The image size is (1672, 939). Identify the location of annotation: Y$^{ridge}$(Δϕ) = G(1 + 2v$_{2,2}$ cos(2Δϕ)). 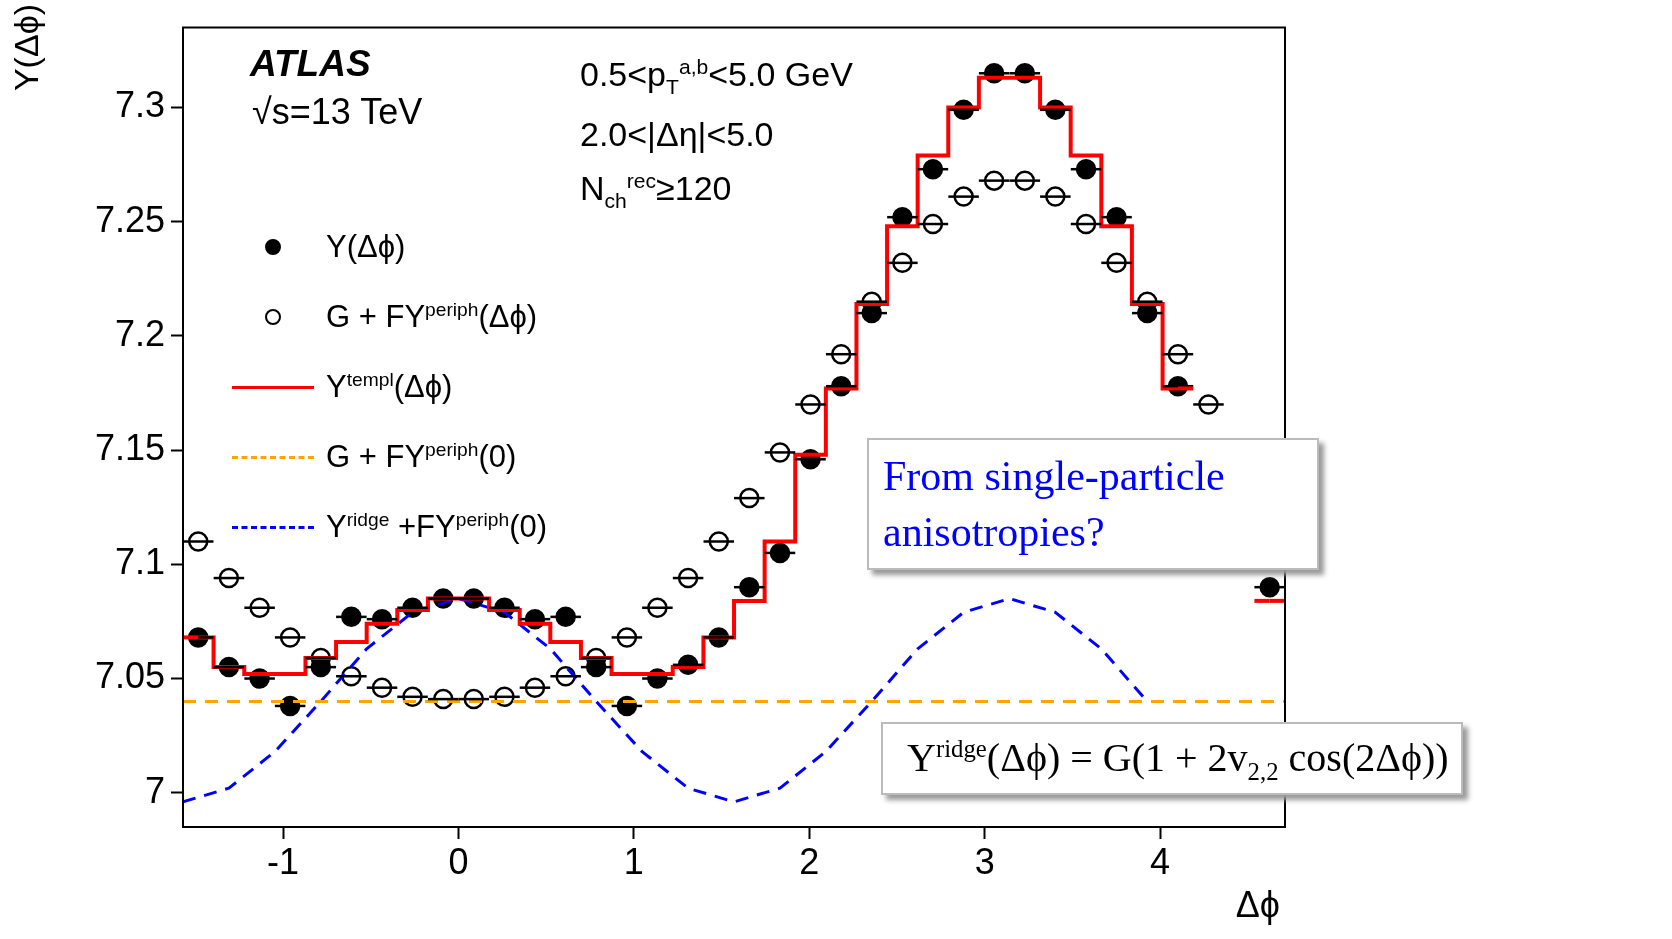
(1172, 758).